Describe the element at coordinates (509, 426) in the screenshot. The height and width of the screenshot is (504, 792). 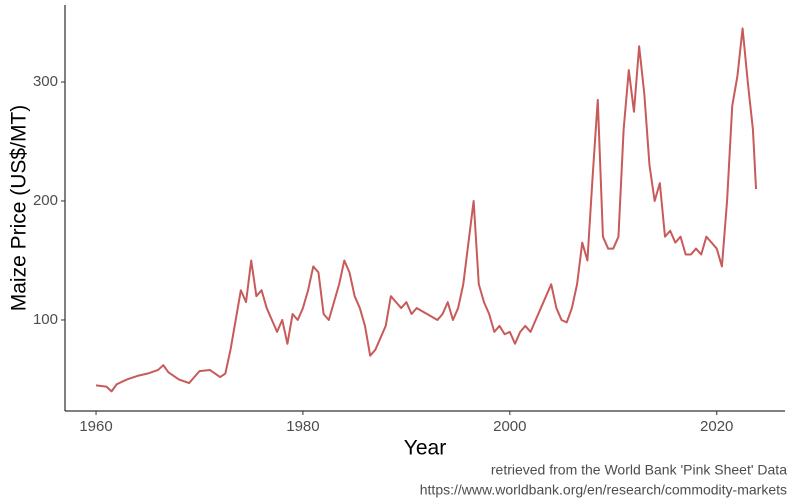
I see `x-tick-label: 2000` at that location.